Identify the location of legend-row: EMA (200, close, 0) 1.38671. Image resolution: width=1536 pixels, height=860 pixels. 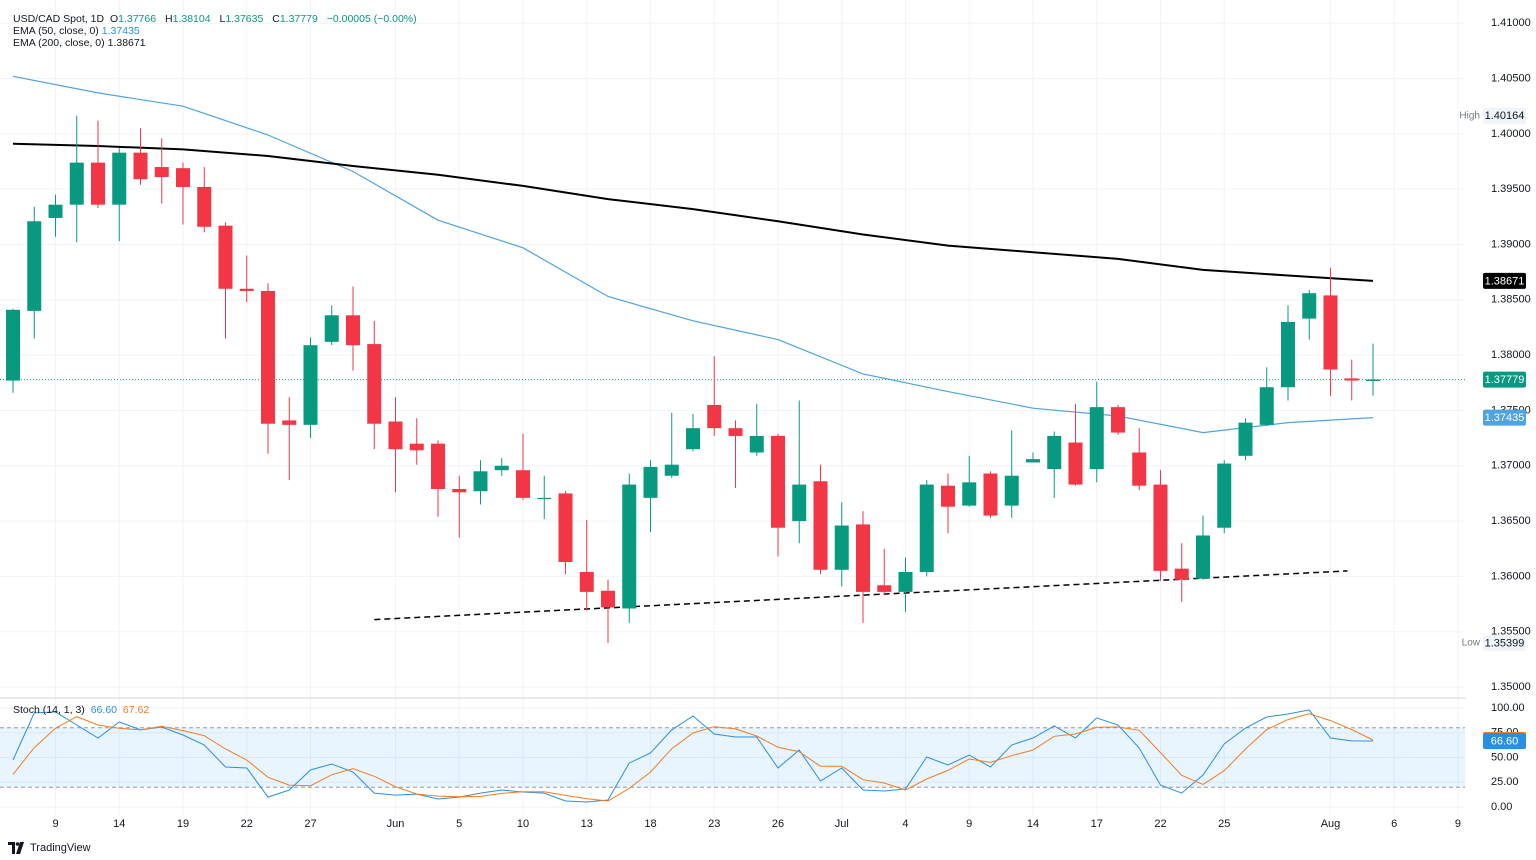
(216, 43).